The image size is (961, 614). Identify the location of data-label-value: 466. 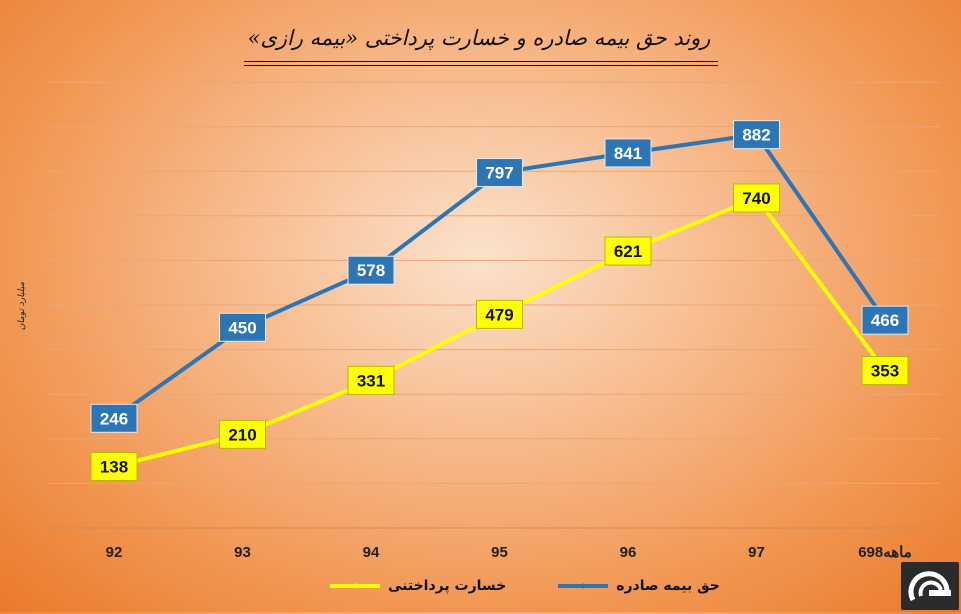
(885, 320).